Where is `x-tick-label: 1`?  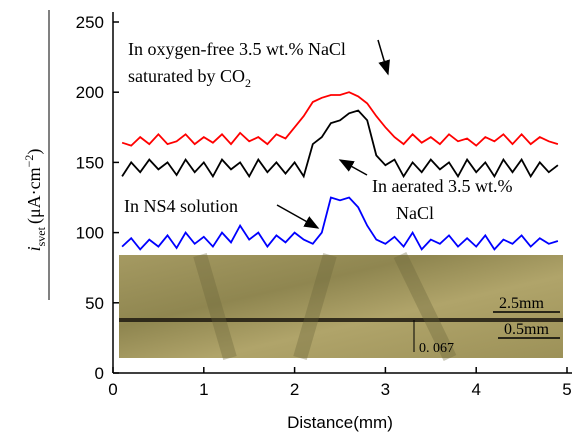 x-tick-label: 1 is located at coordinates (203, 389).